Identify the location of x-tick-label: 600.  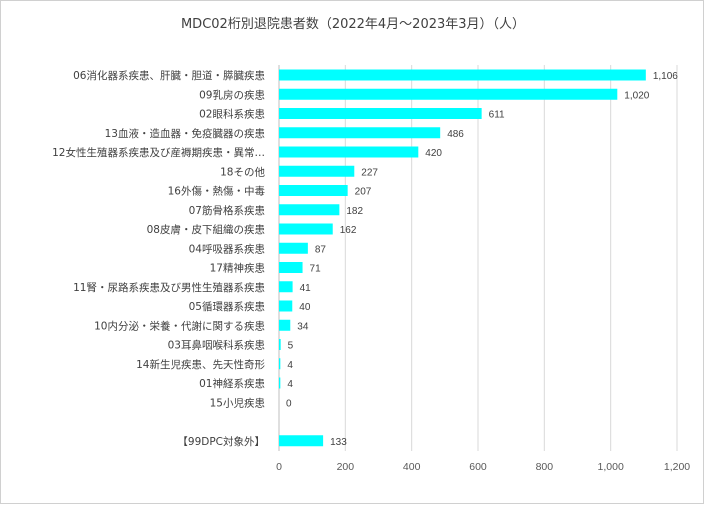
(478, 467).